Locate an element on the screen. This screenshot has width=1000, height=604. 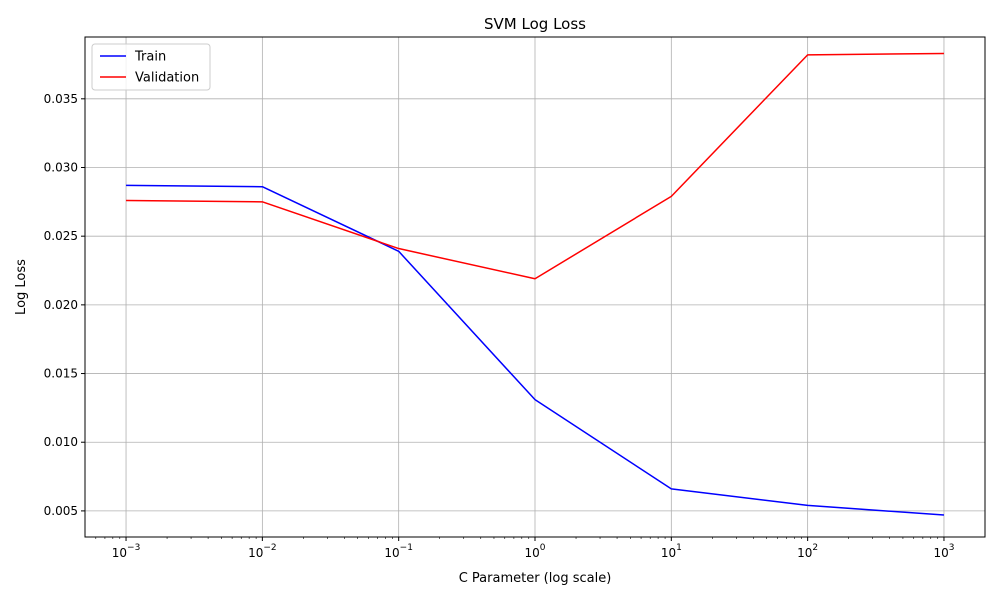
x-axis-label: C Parameter (log scale) is located at coordinates (535, 578).